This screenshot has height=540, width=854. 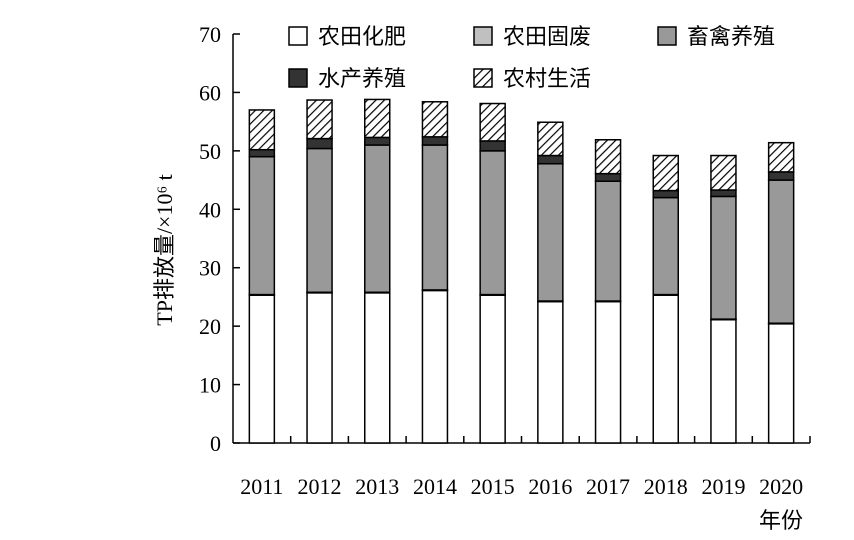 I want to click on y-tick-label: 10, so click(x=210, y=385).